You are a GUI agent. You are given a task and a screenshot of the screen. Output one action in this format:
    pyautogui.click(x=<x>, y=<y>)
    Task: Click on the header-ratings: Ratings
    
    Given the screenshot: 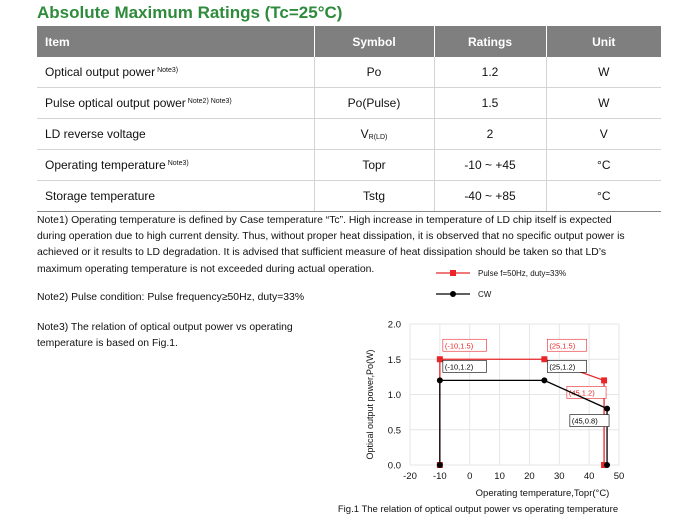 What is the action you would take?
    pyautogui.click(x=490, y=41)
    